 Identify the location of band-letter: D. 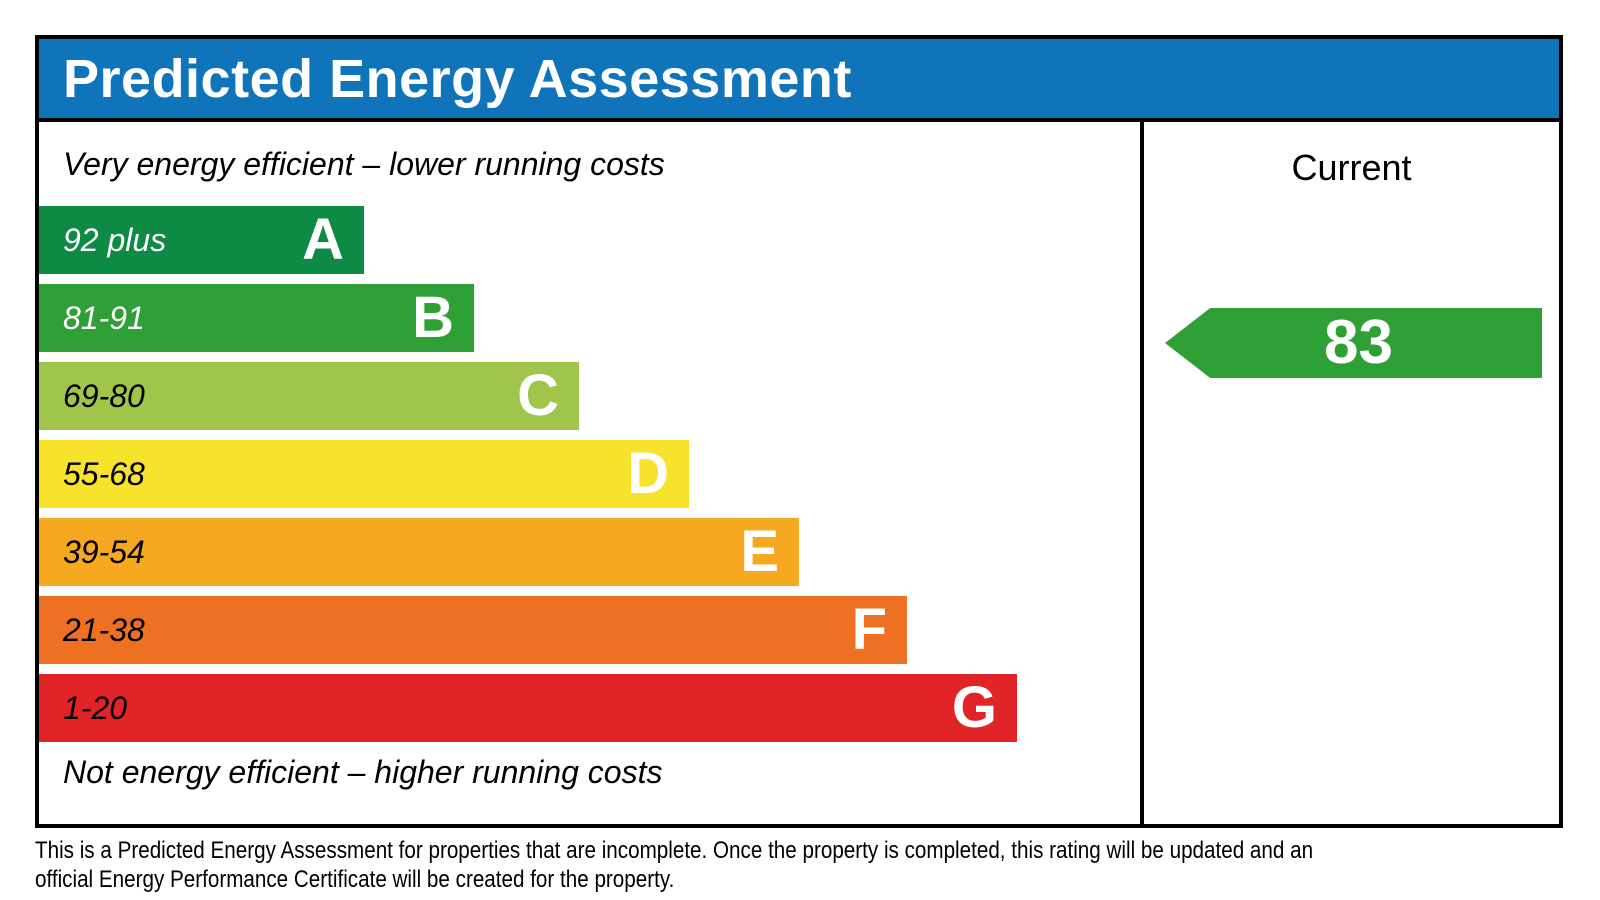
(648, 473).